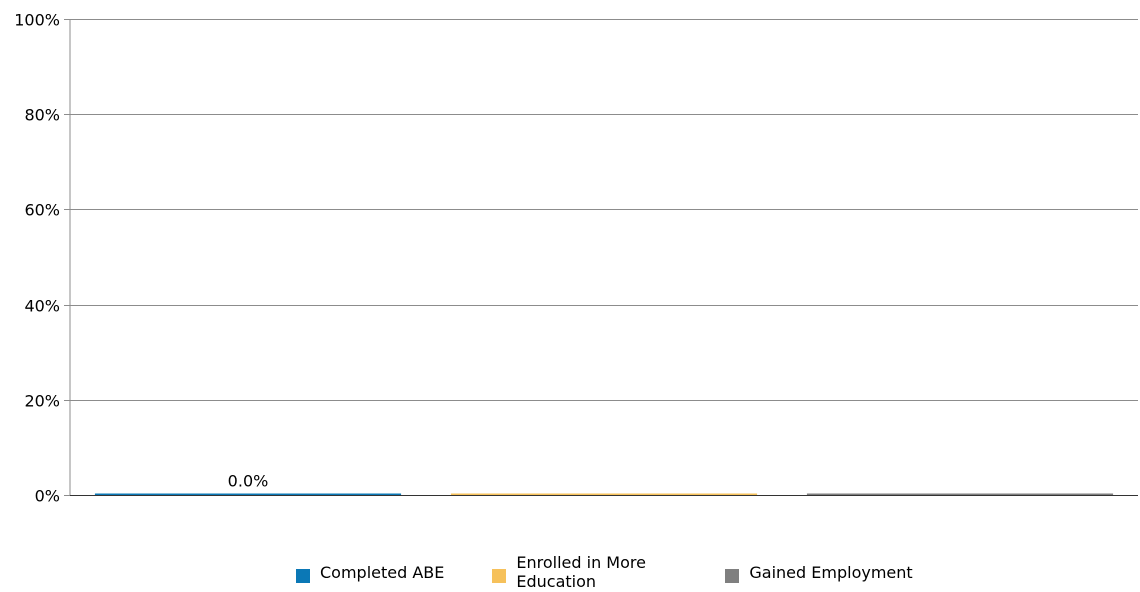 The image size is (1140, 592). Describe the element at coordinates (382, 572) in the screenshot. I see `legend-label-completed-abe: Completed ABE` at that location.